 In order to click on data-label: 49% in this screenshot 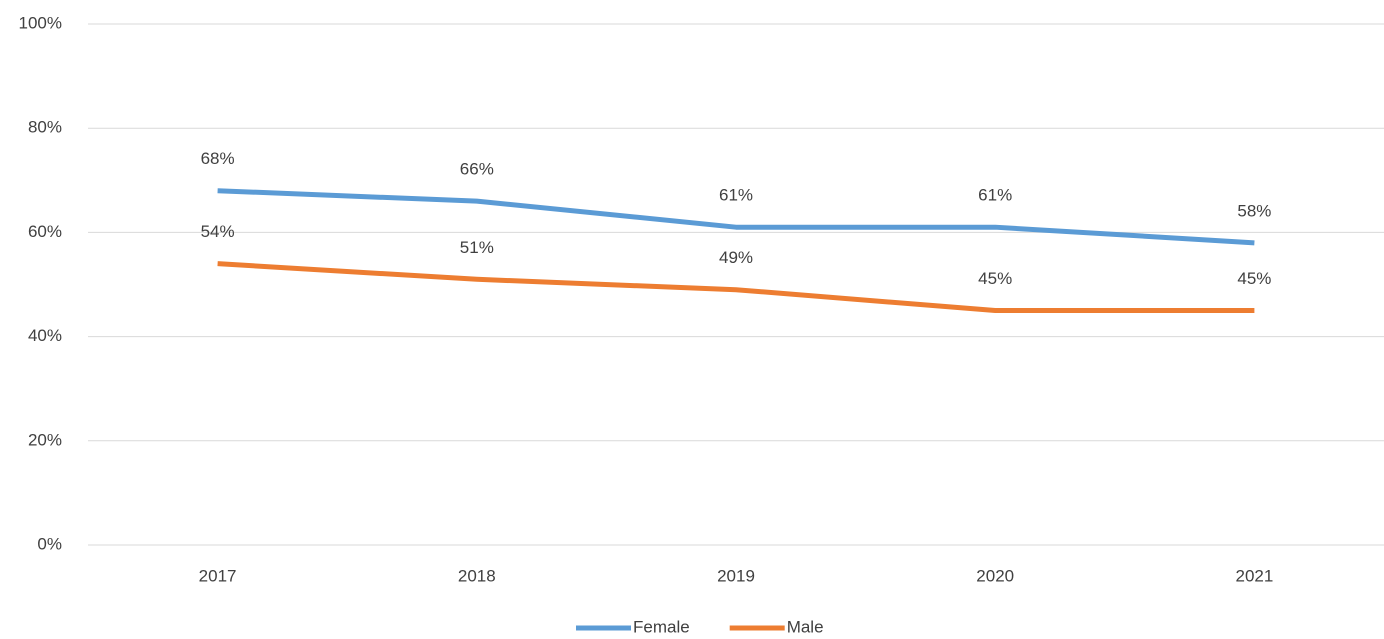, I will do `click(736, 257)`.